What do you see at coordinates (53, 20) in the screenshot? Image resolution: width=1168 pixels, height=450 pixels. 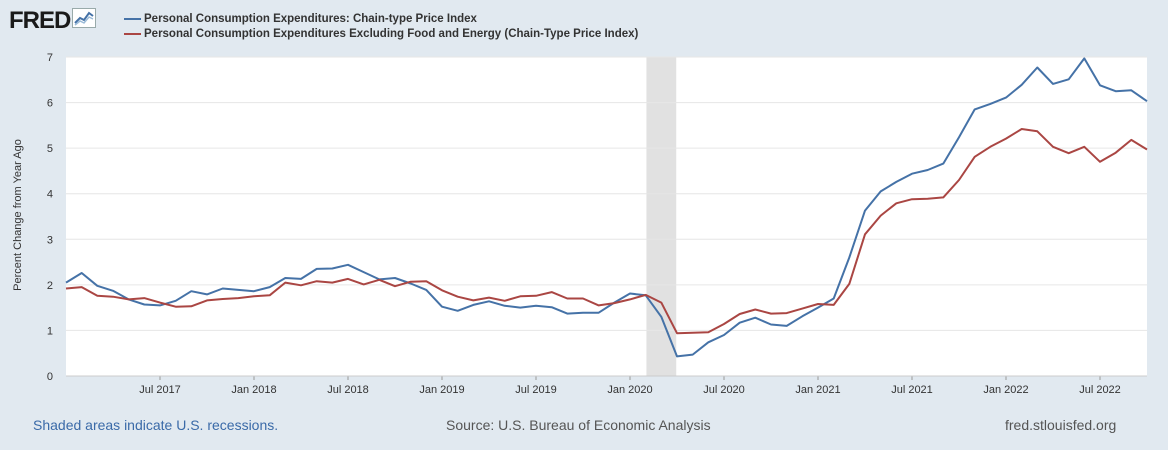 I see `fred-logo: FRED` at bounding box center [53, 20].